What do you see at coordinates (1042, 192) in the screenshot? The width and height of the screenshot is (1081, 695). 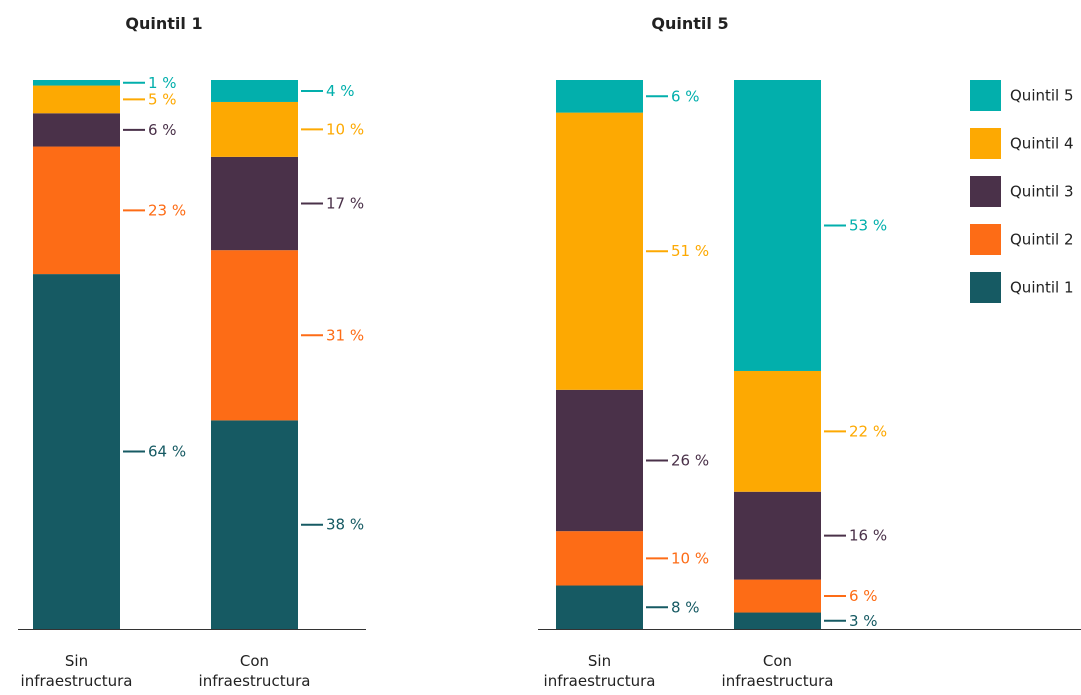 I see `legend-label: Quintil 3` at bounding box center [1042, 192].